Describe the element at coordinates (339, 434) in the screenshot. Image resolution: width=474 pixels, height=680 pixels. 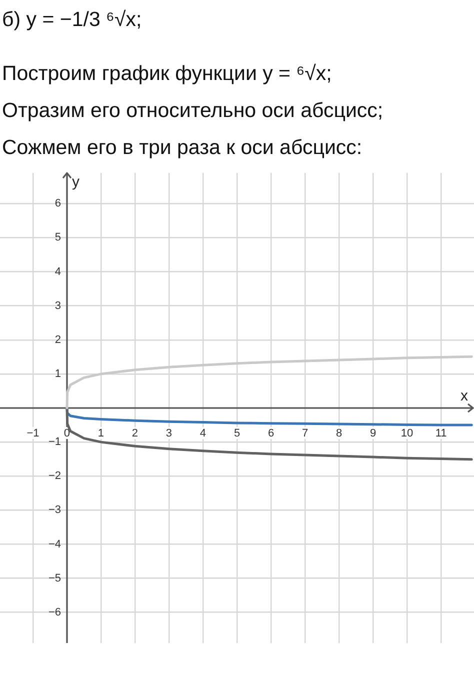
I see `x-tick-label: 8` at that location.